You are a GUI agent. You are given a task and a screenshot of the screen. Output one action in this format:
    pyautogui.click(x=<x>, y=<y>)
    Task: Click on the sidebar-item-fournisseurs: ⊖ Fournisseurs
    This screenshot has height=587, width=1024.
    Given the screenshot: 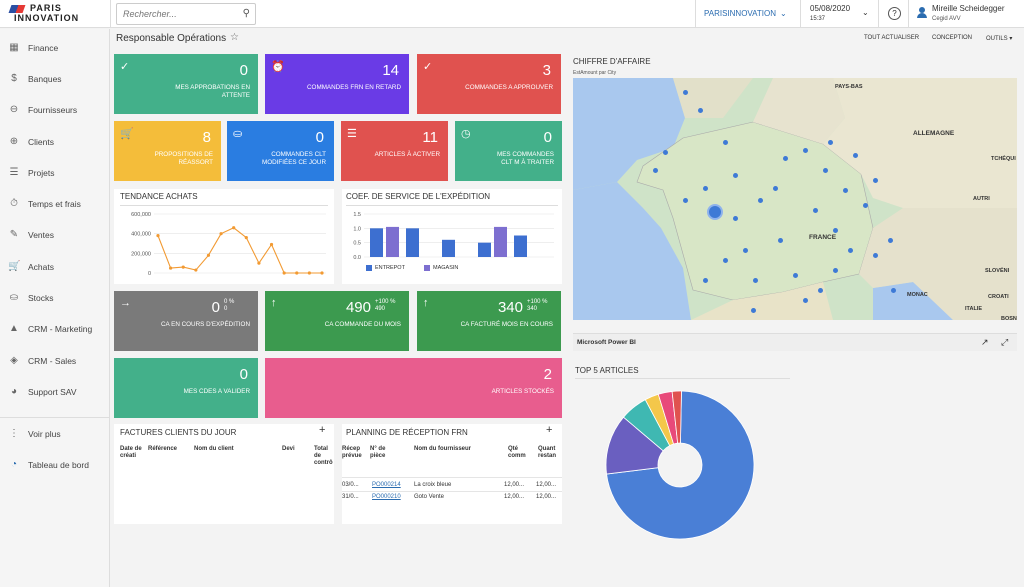 What is the action you would take?
    pyautogui.click(x=42, y=110)
    